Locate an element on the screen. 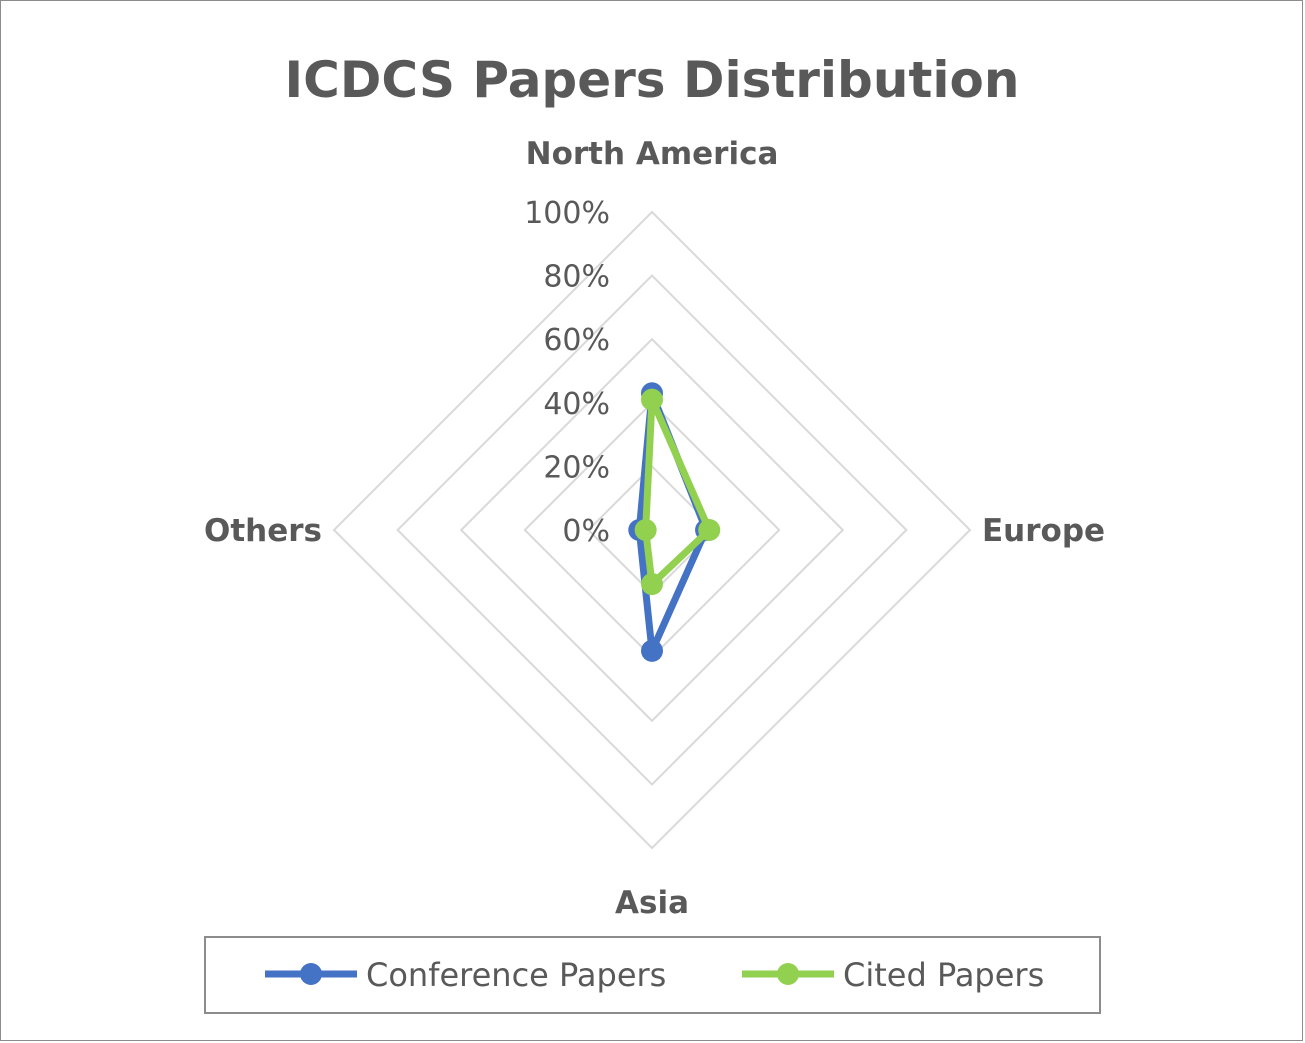  category-label: Europe is located at coordinates (1043, 531).